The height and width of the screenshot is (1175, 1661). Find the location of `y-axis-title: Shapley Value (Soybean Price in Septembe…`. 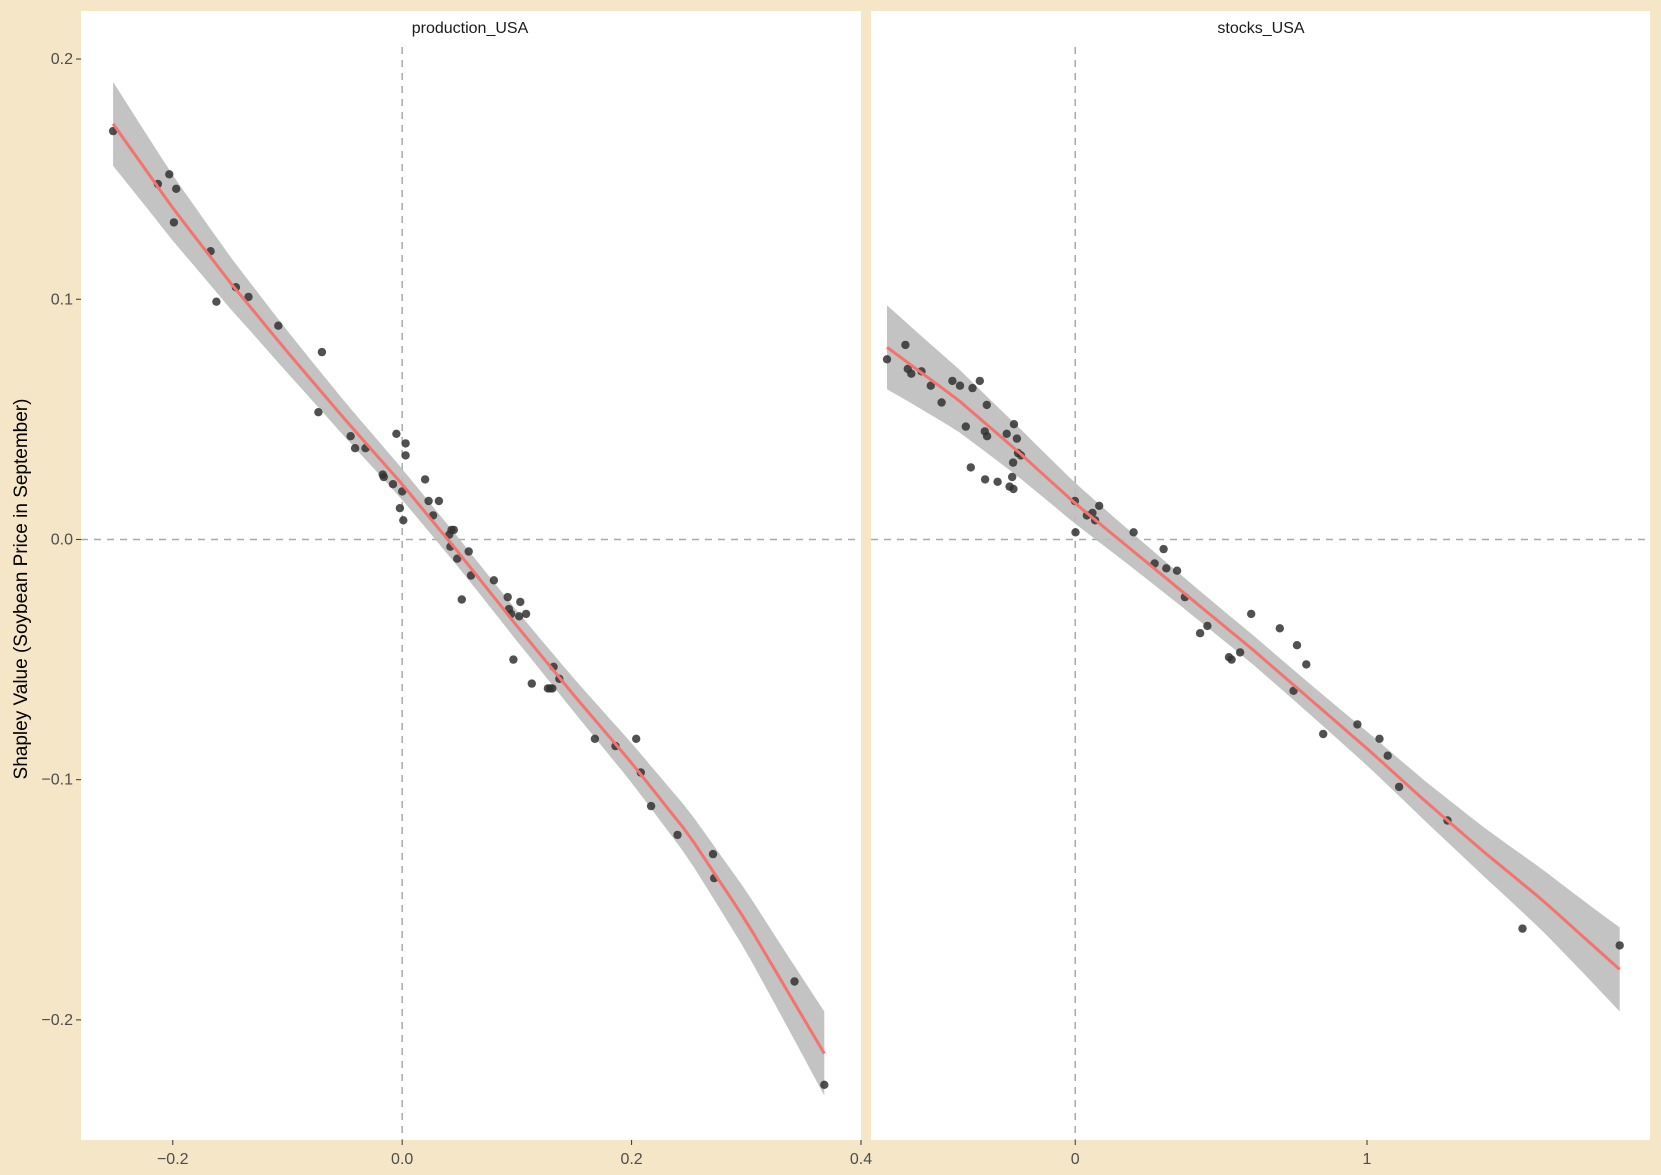

y-axis-title: Shapley Value (Soybean Price in Septembe… is located at coordinates (21, 589).